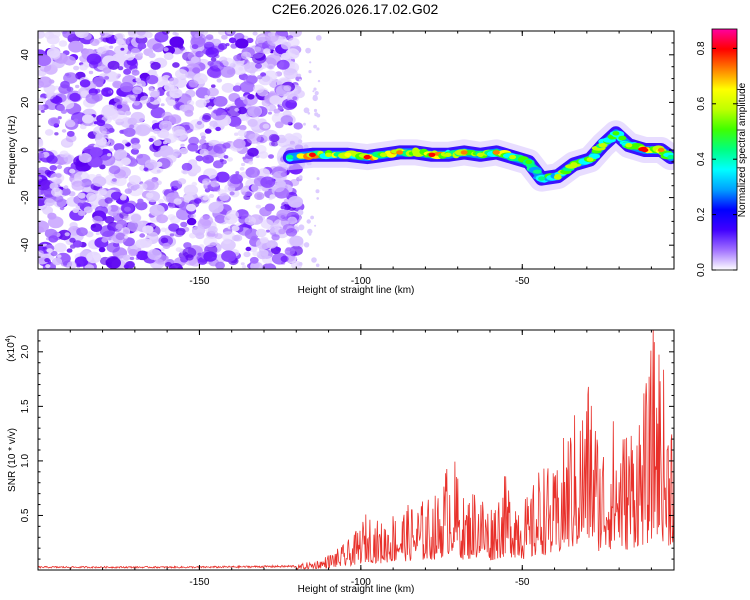  Describe the element at coordinates (701, 159) in the screenshot. I see `colorbar-tick-label: 0.4` at that location.